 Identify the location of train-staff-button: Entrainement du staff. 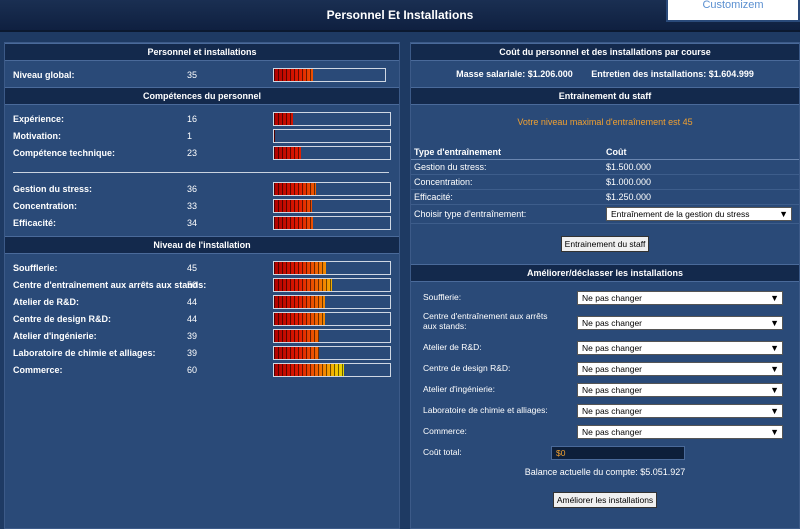
(605, 244).